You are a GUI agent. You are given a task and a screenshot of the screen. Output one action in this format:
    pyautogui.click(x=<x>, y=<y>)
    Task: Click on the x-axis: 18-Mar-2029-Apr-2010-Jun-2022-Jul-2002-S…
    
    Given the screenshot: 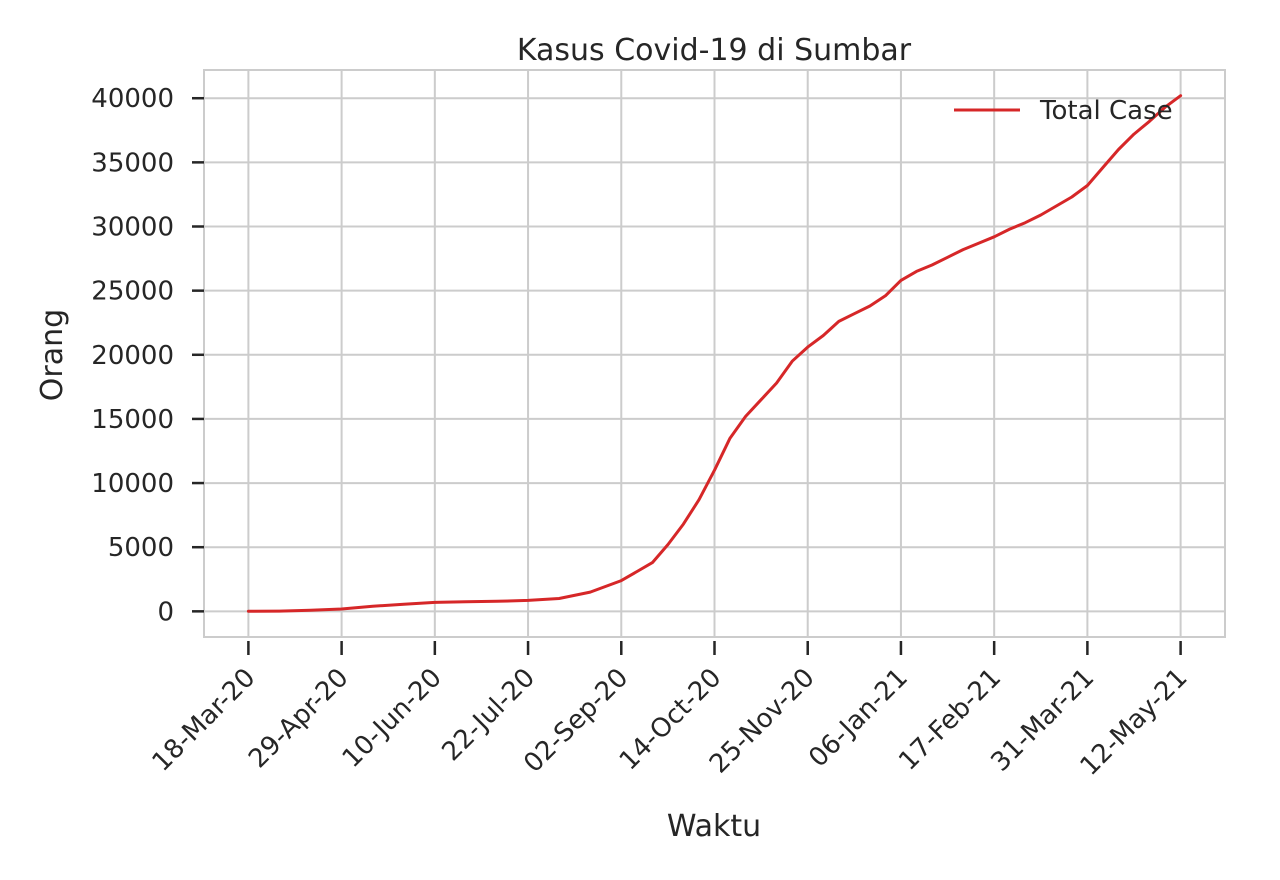 What is the action you would take?
    pyautogui.click(x=670, y=711)
    